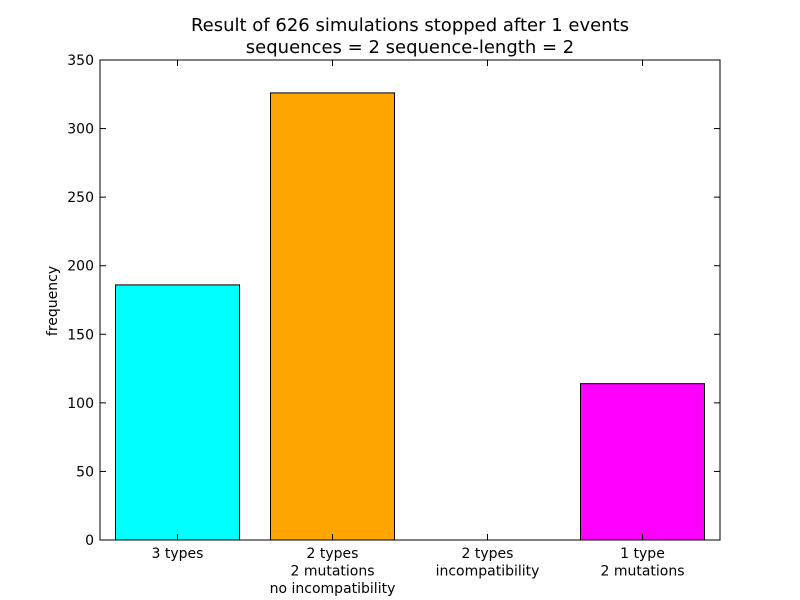 The image size is (800, 600). I want to click on y-tick-label-50: 50, so click(85, 472).